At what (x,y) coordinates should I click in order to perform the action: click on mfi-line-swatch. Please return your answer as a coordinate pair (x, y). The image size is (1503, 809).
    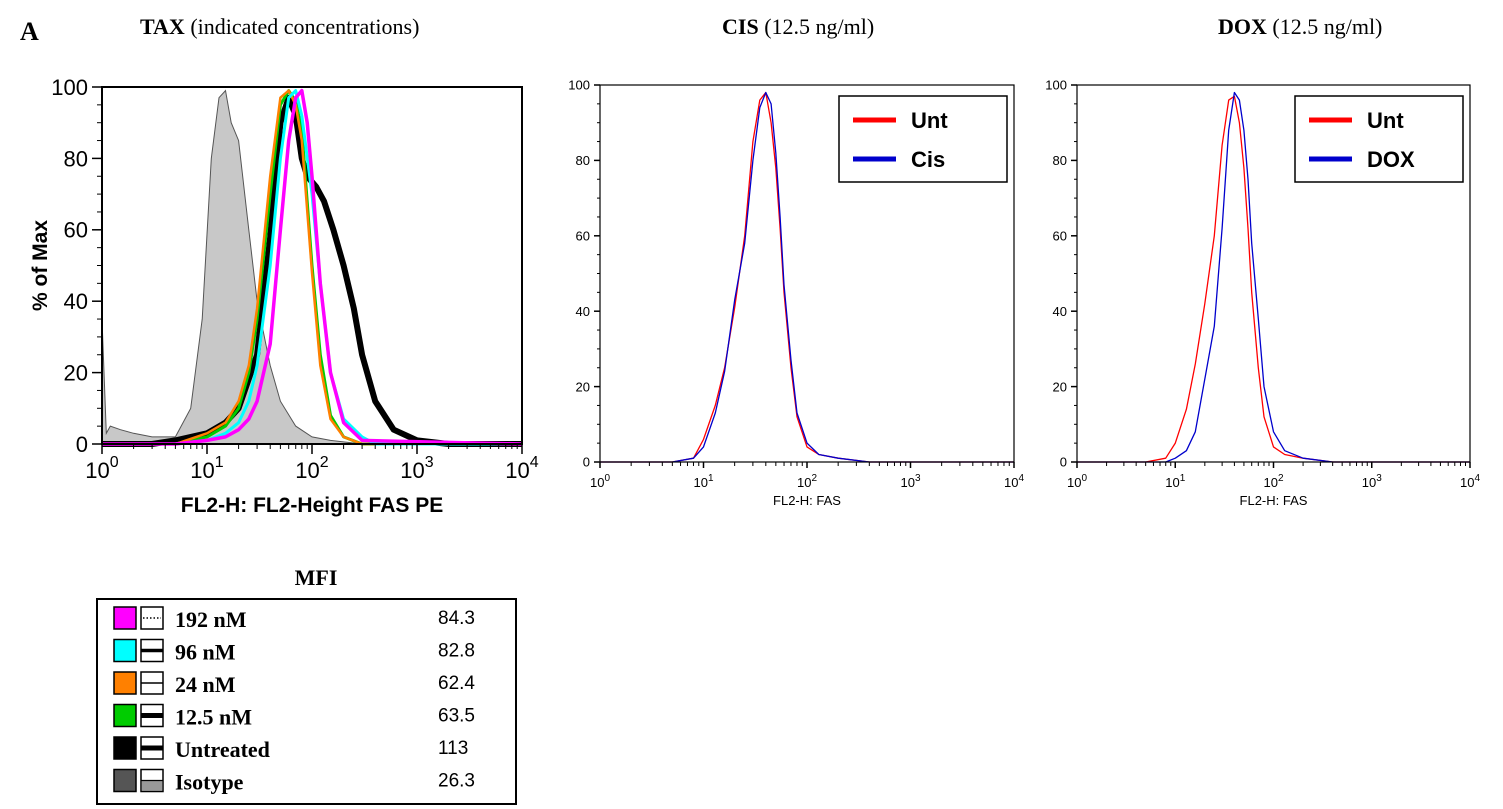
    Looking at the image, I should click on (152, 785).